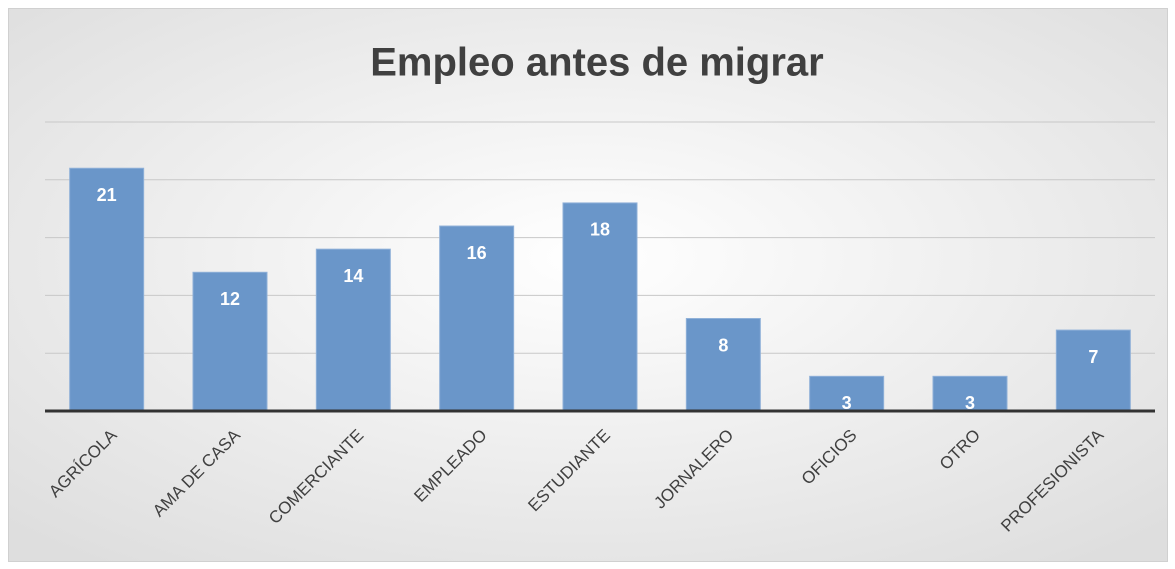  Describe the element at coordinates (230, 299) in the screenshot. I see `data-label: 12` at that location.